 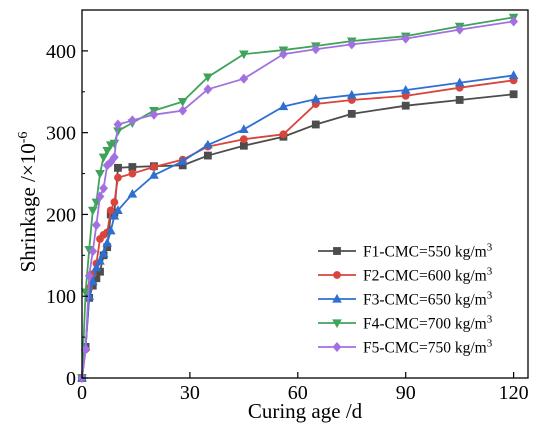 What do you see at coordinates (190, 393) in the screenshot?
I see `x-tick-label: 30` at bounding box center [190, 393].